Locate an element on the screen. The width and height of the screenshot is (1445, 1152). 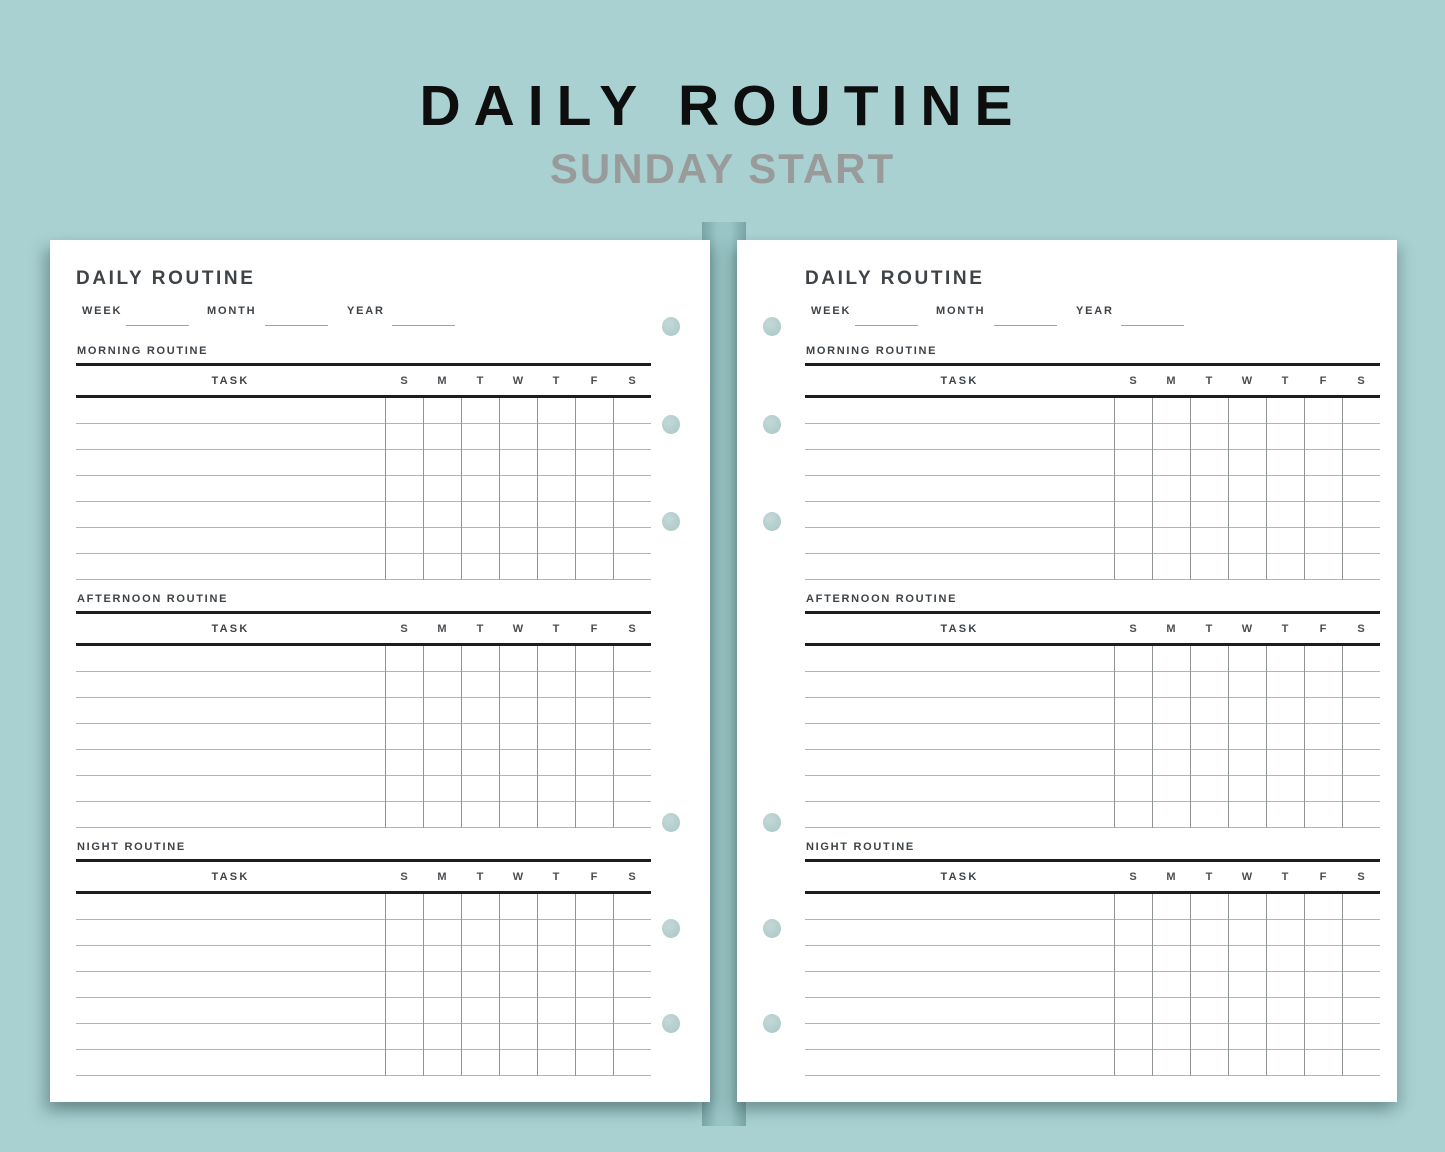
month-write-in-line is located at coordinates (1025, 325).